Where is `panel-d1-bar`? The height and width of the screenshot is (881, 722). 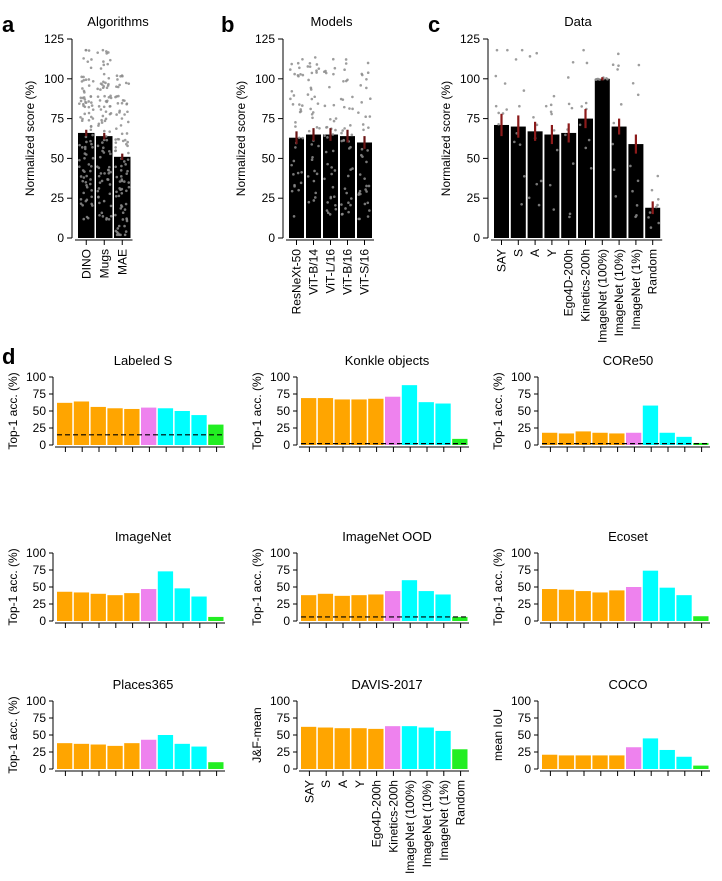 panel-d1-bar is located at coordinates (98, 425).